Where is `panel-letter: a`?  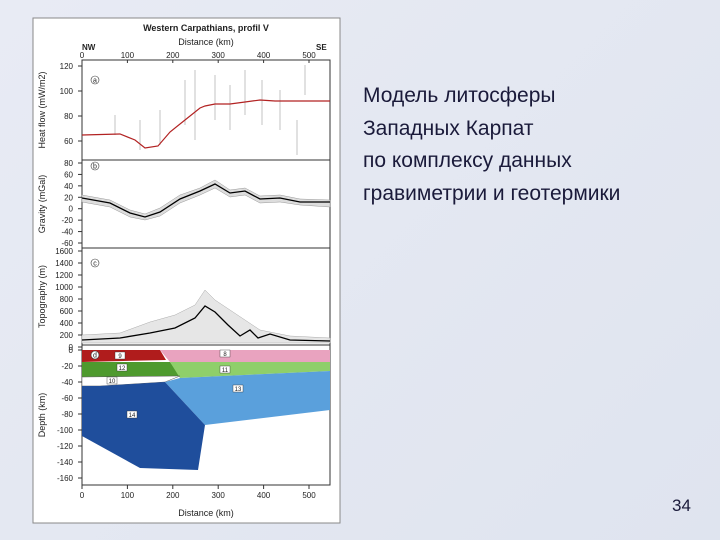 panel-letter: a is located at coordinates (95, 81).